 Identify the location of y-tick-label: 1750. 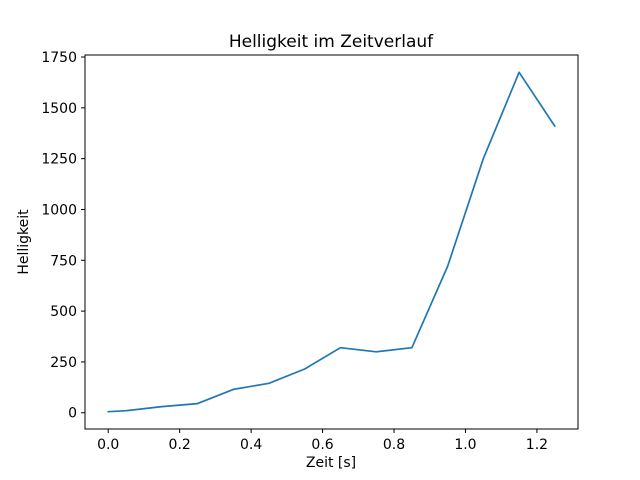
(59, 58).